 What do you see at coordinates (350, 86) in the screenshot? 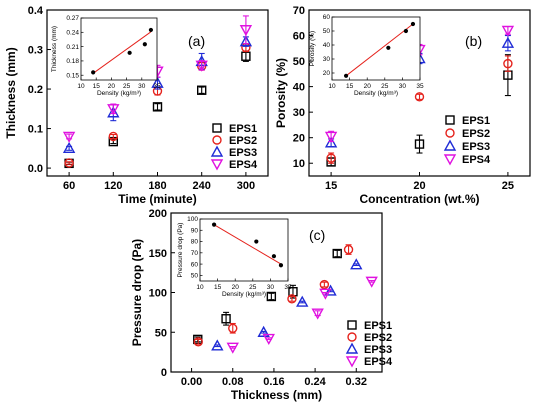
I see `inset-x-tick-label: 15` at bounding box center [350, 86].